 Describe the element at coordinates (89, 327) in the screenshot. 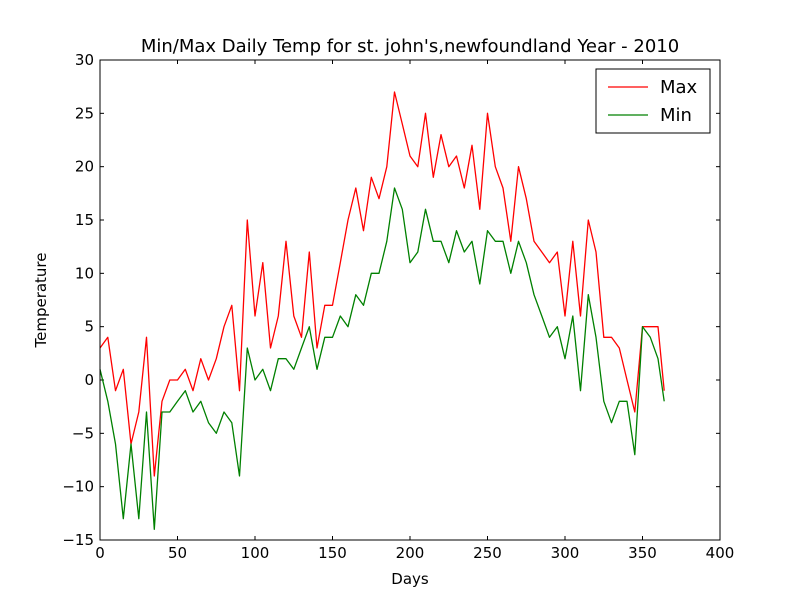

I see `y-tick-label: 5` at that location.